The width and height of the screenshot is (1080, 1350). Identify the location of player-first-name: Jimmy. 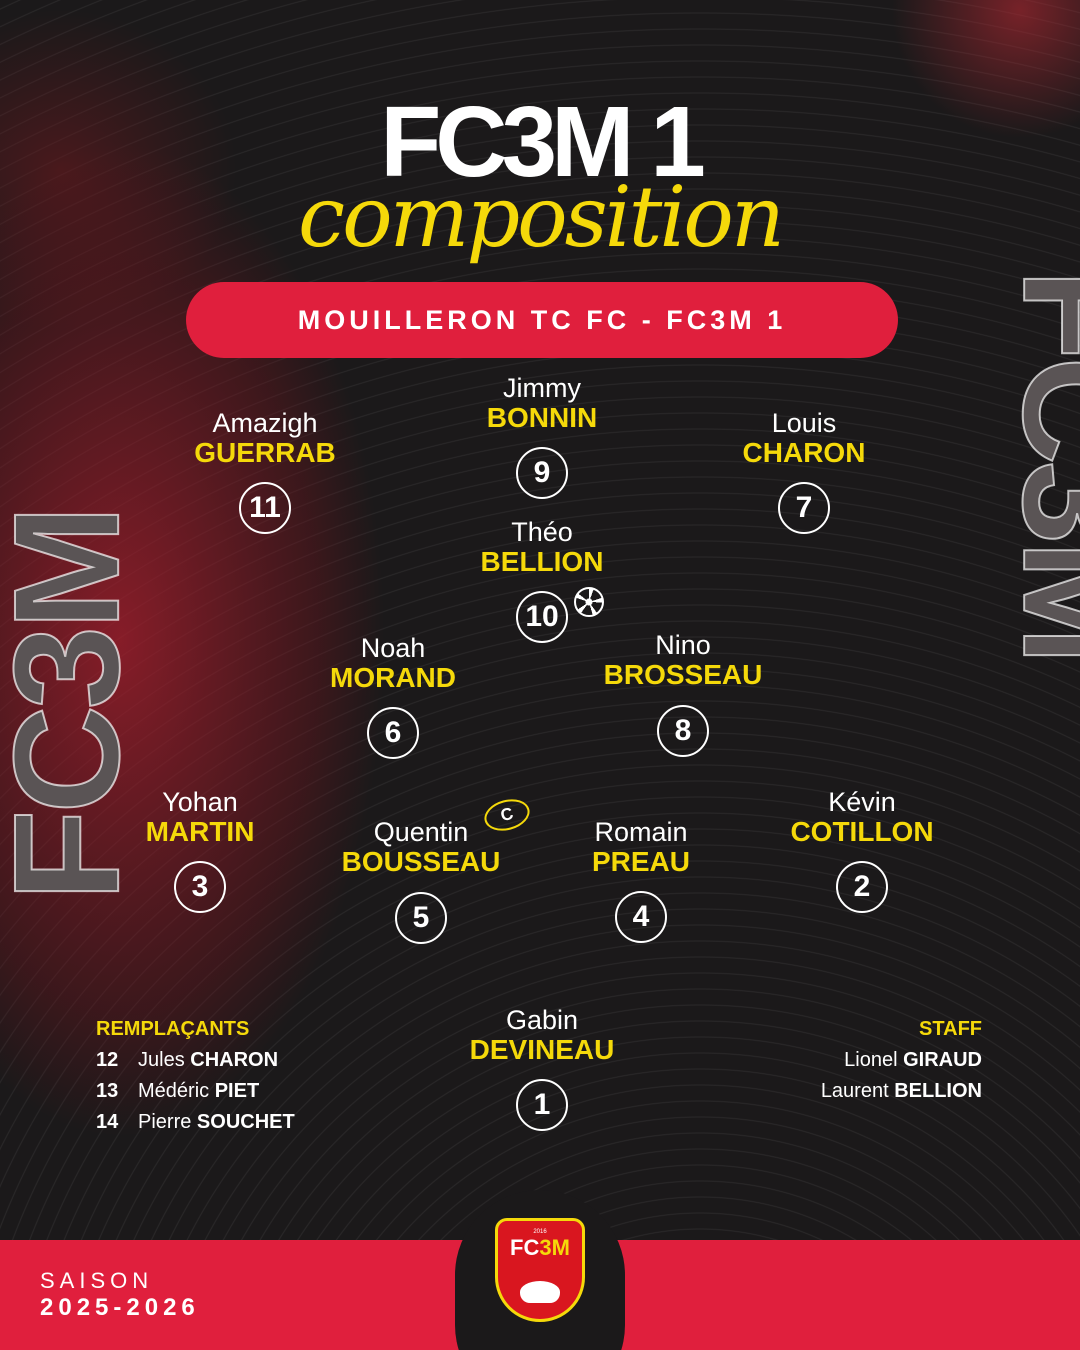
(542, 388).